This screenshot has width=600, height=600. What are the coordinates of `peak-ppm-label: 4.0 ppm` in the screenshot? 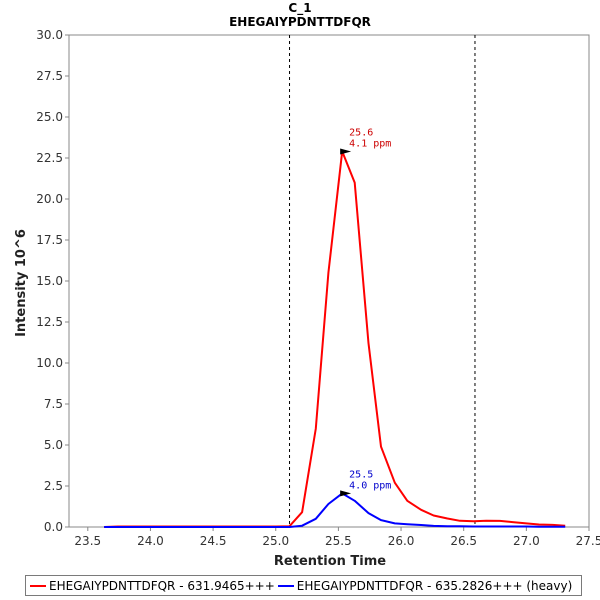 It's located at (370, 485).